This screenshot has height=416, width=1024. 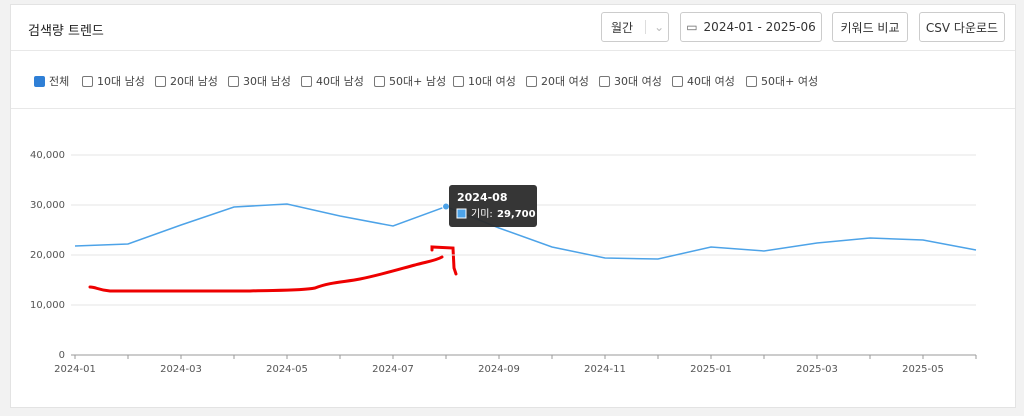 What do you see at coordinates (638, 81) in the screenshot?
I see `filter-label: 30대 여성` at bounding box center [638, 81].